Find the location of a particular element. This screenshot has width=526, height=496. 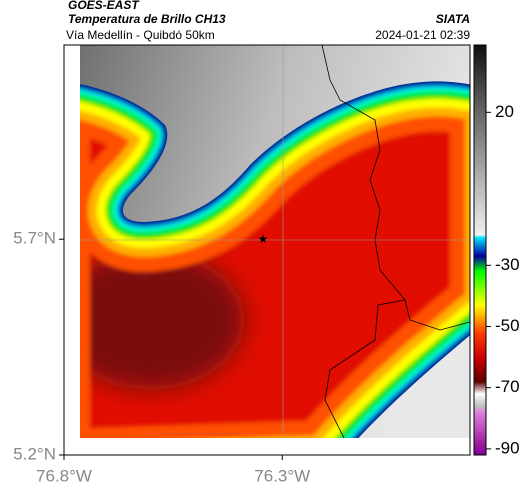

y-tick-label: 5.7°N is located at coordinates (34, 238).